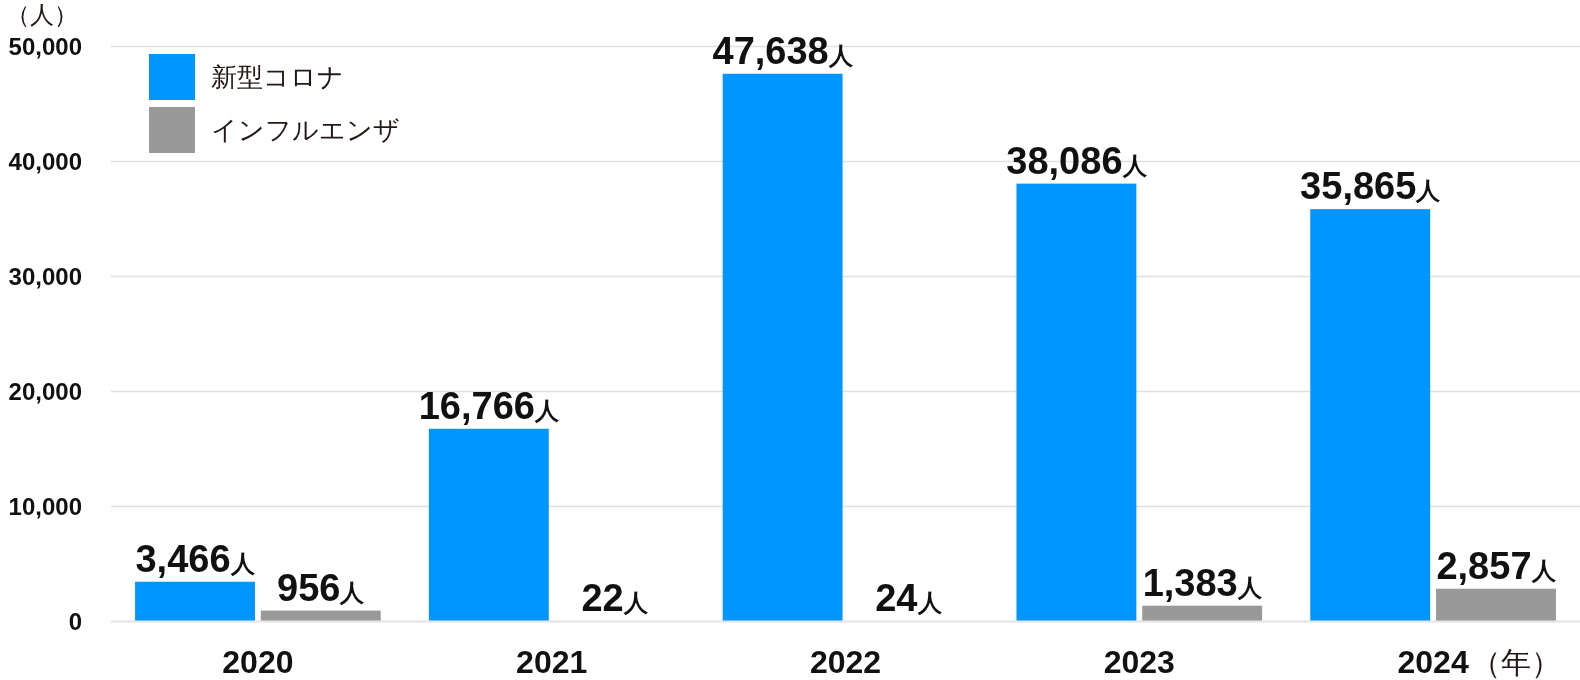  Describe the element at coordinates (1202, 582) in the screenshot. I see `data-label: 1,383人` at that location.